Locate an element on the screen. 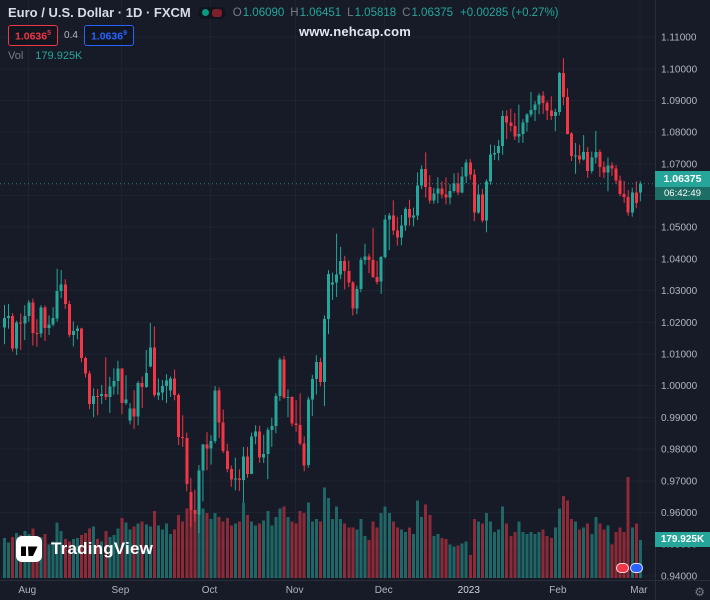 This screenshot has width=710, height=600. price-axis-label: 0.96000 is located at coordinates (679, 513).